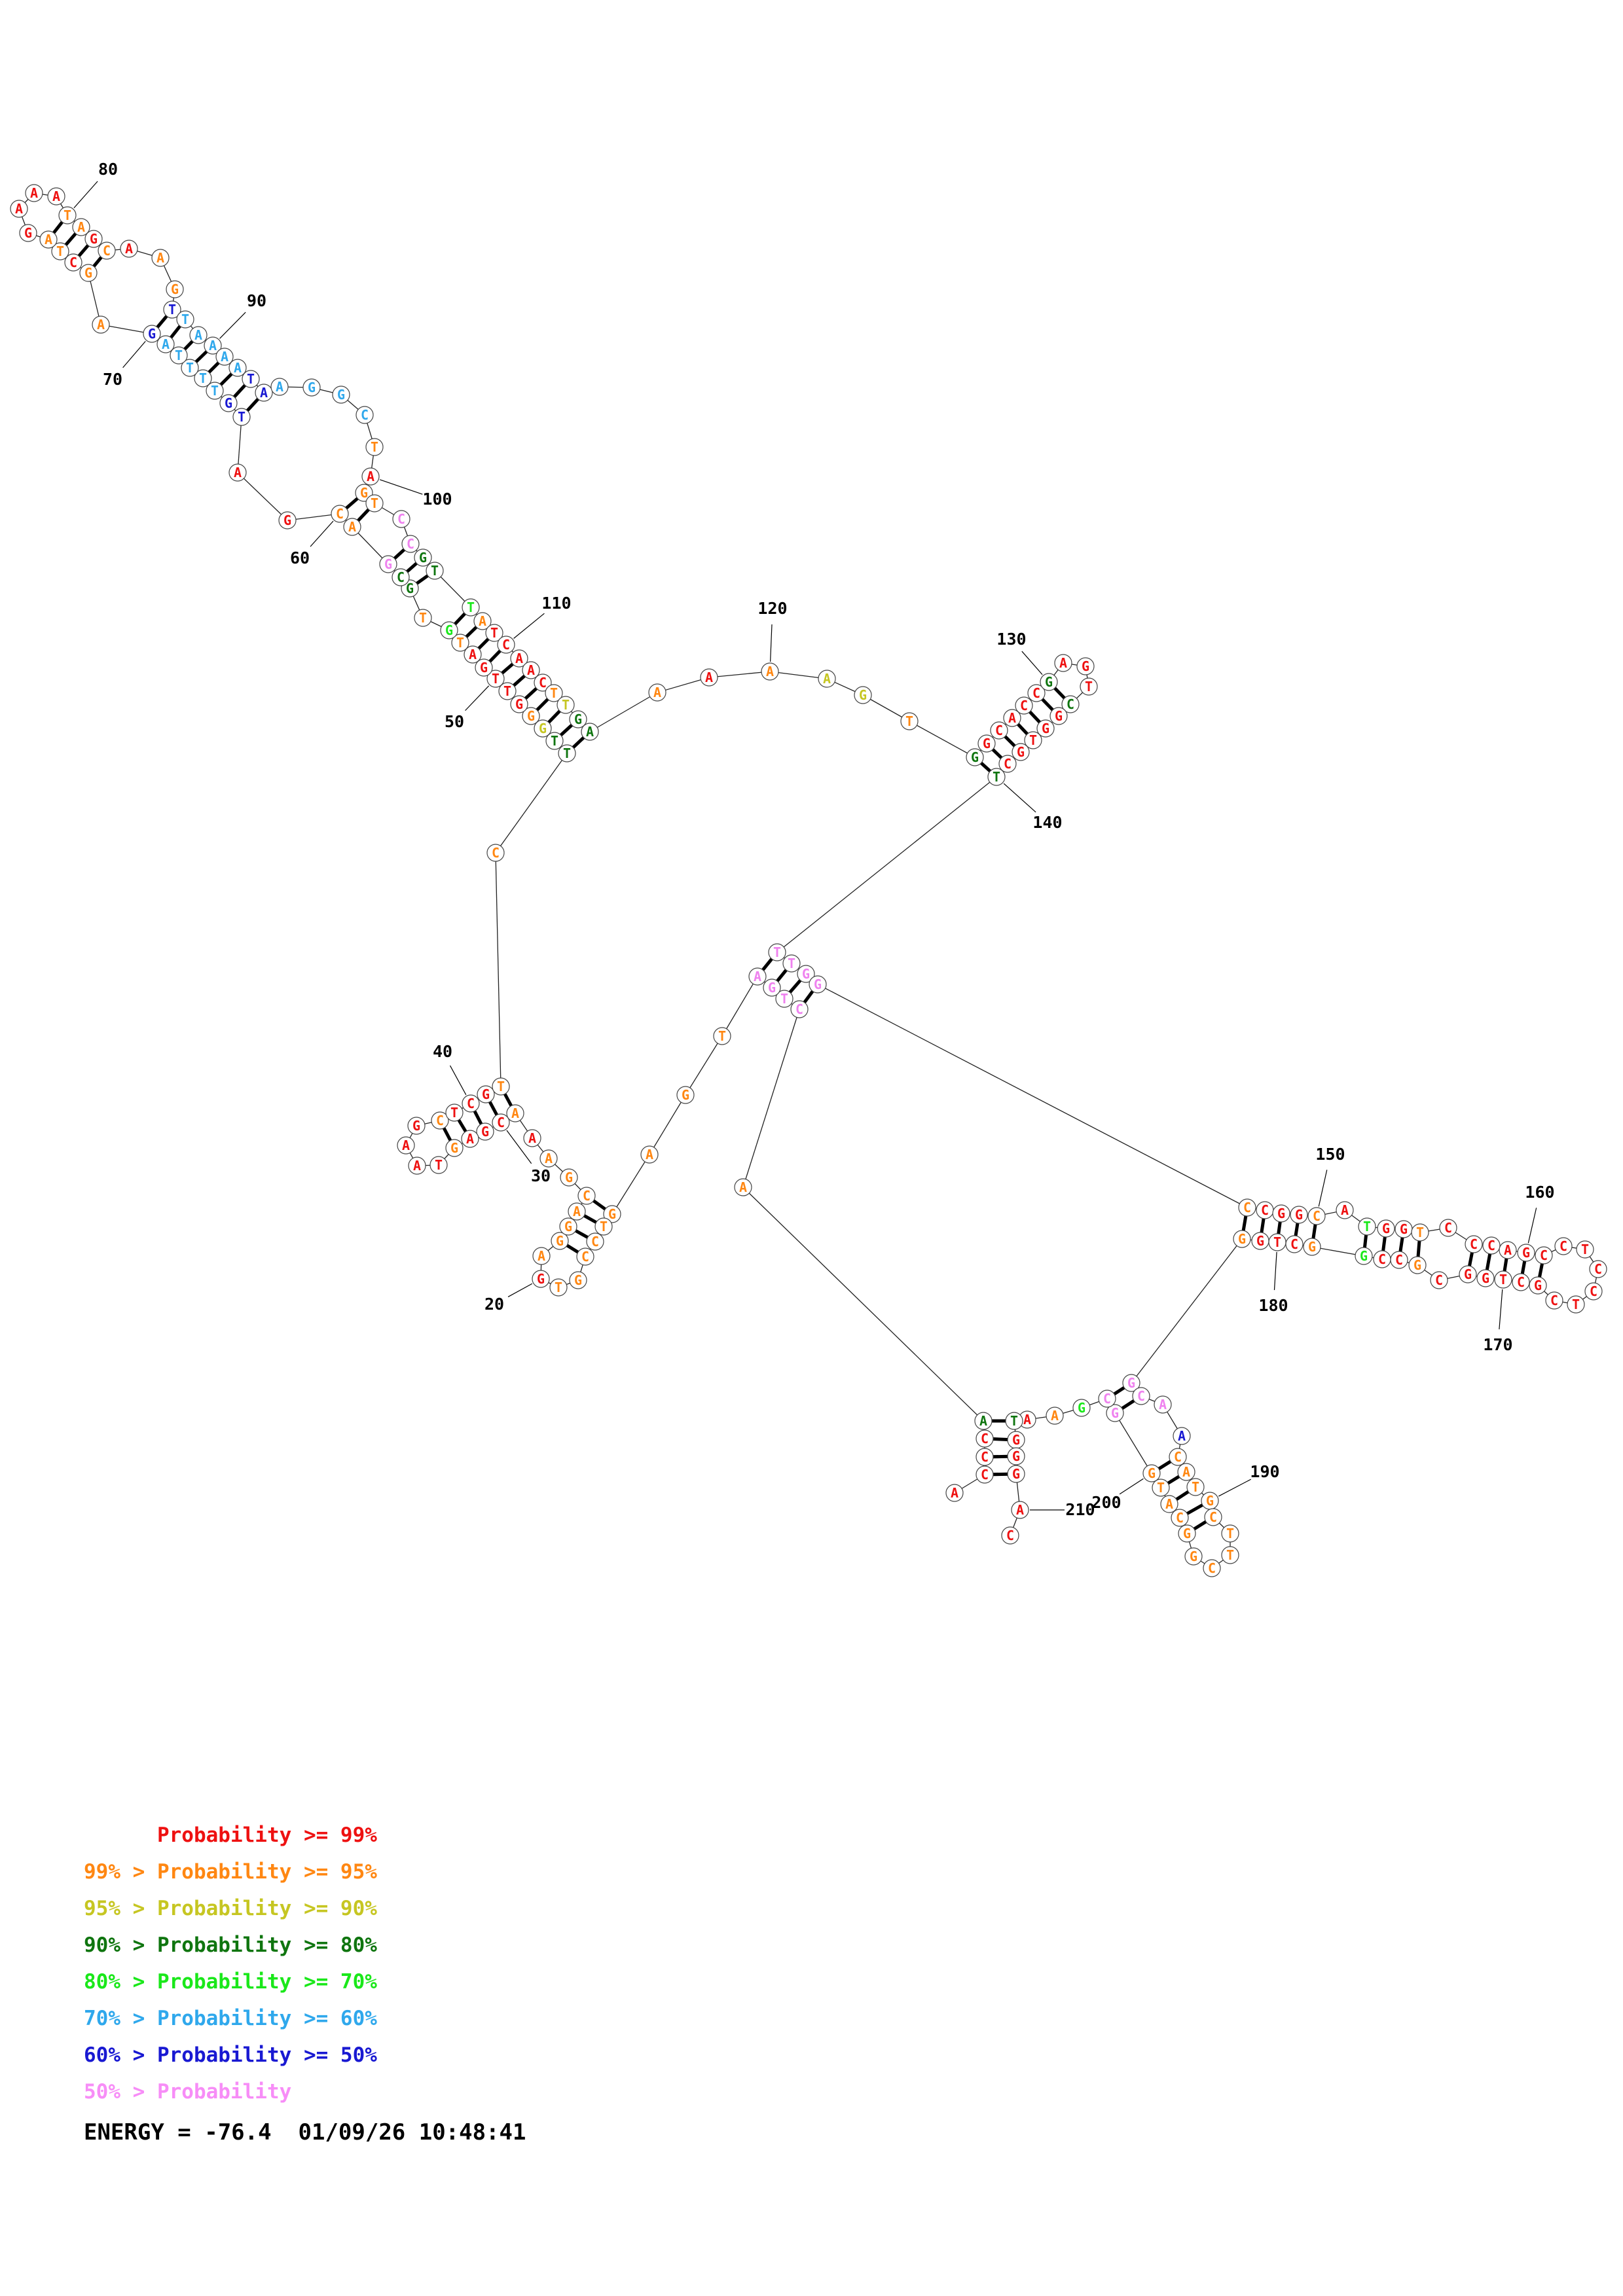 The height and width of the screenshot is (2296, 1623). I want to click on position-label-60: 60, so click(300, 557).